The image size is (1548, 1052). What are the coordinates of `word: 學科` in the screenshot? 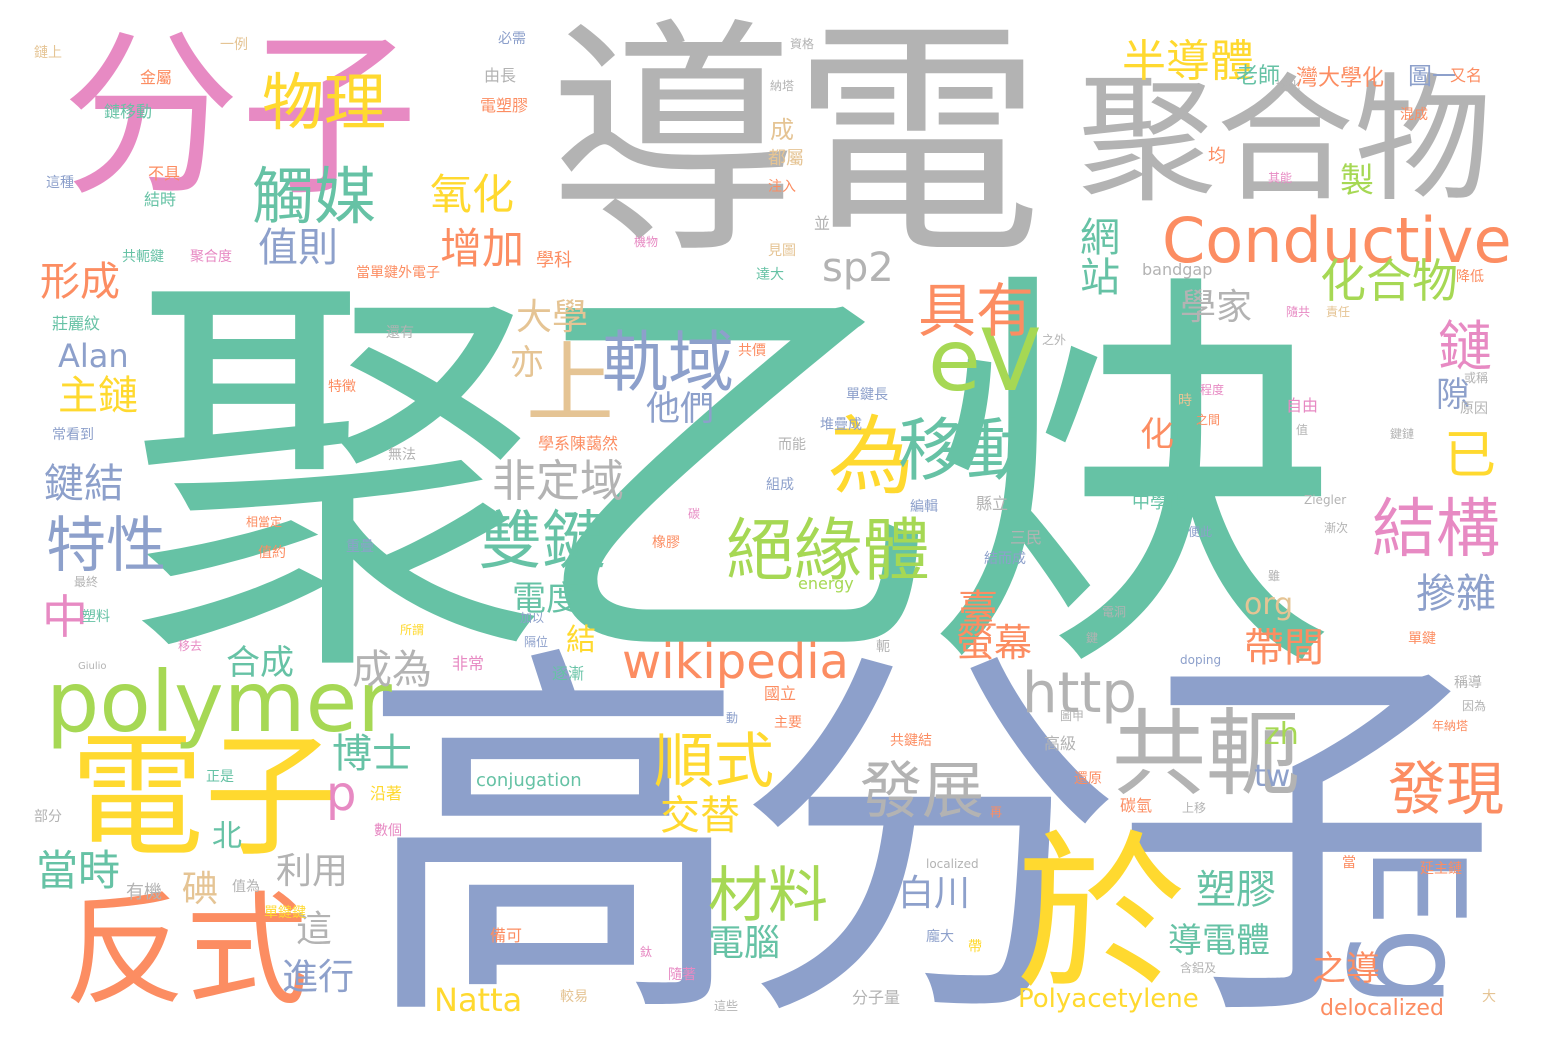 It's located at (554, 260).